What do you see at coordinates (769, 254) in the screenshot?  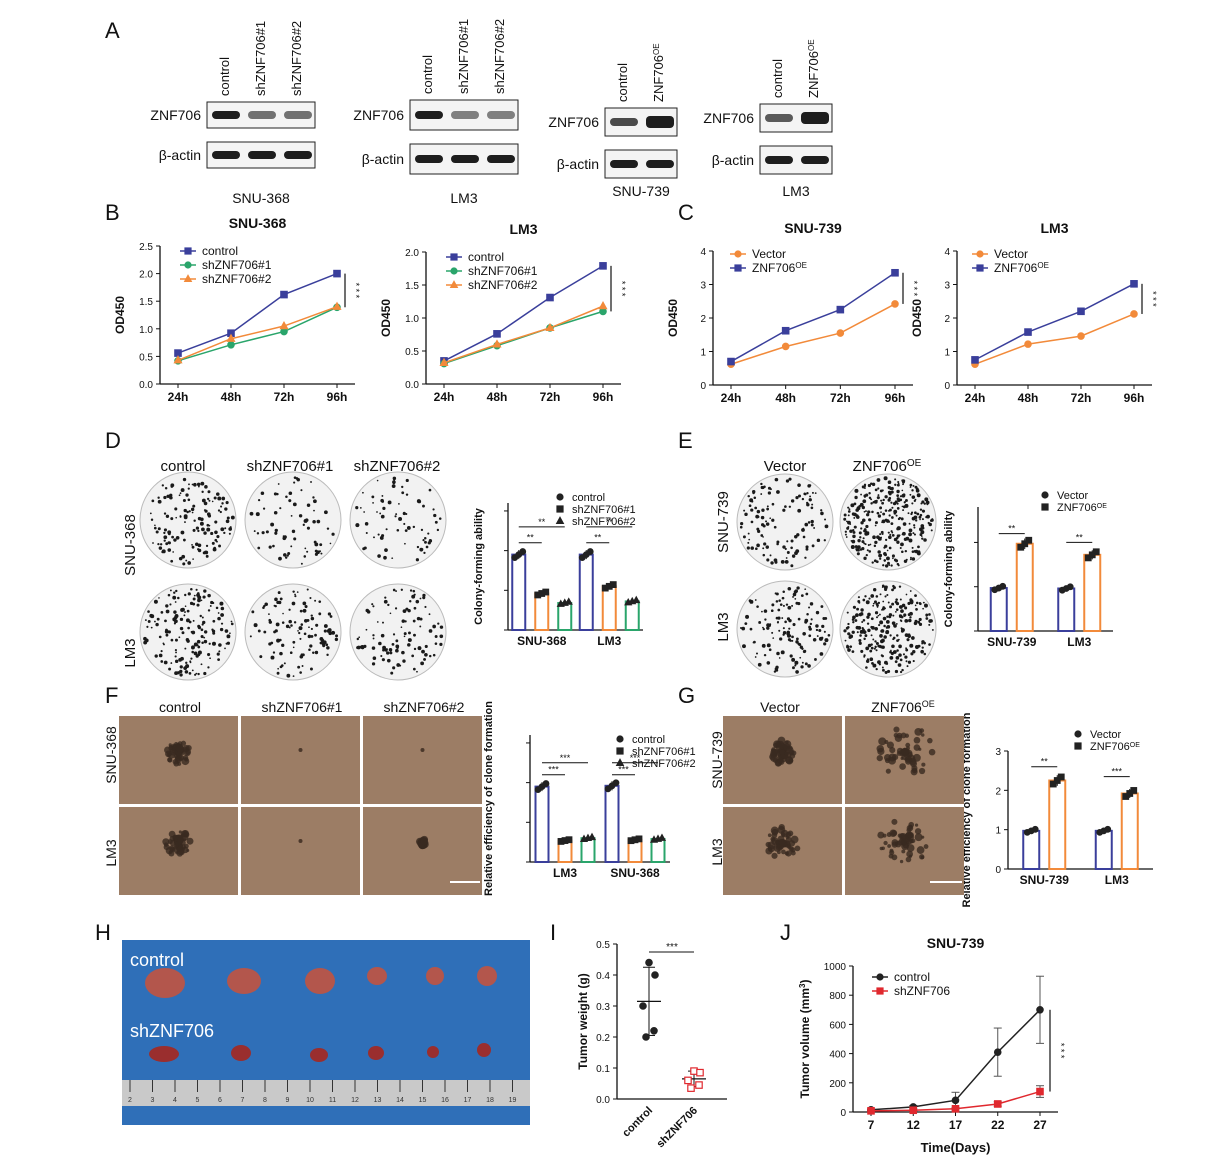 I see `legend-label: Vector` at bounding box center [769, 254].